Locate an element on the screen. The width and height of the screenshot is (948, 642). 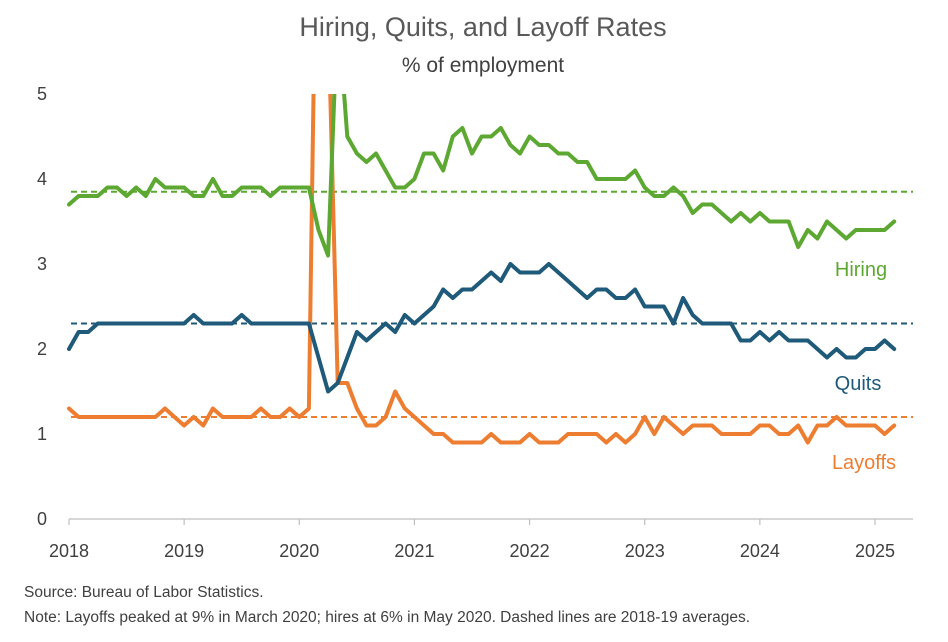
hiring-label: Hiring is located at coordinates (861, 270).